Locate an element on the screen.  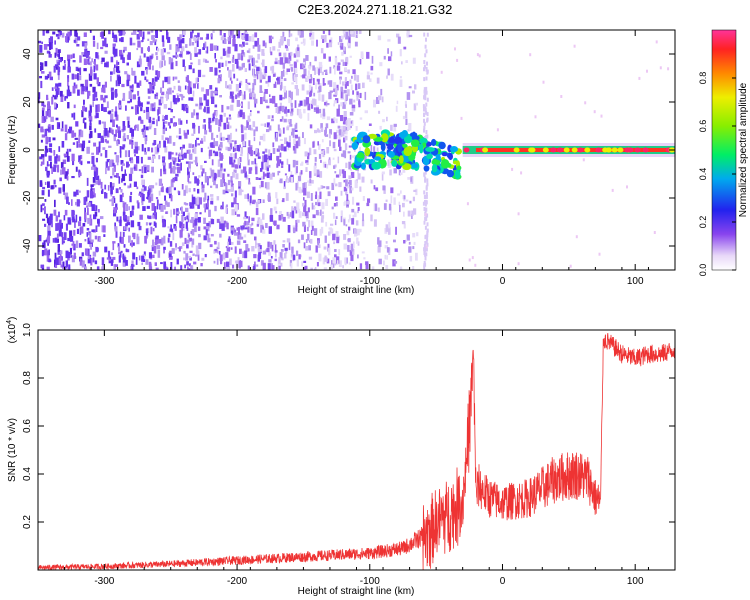
y-tick-label: 0.2 is located at coordinates (27, 522).